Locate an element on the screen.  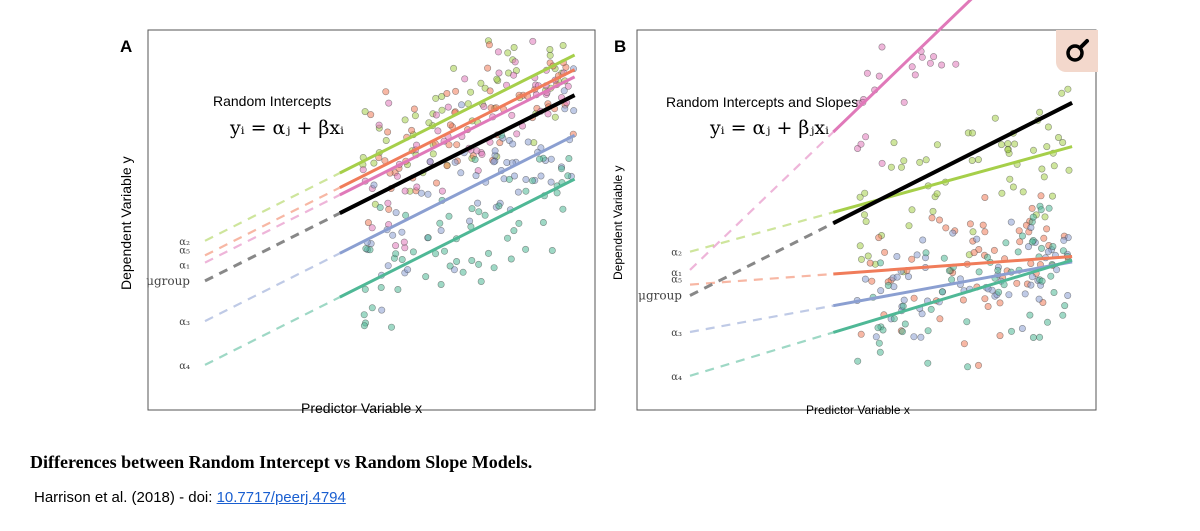
doi-link: 10.7717/peerj.4794 is located at coordinates (281, 497).